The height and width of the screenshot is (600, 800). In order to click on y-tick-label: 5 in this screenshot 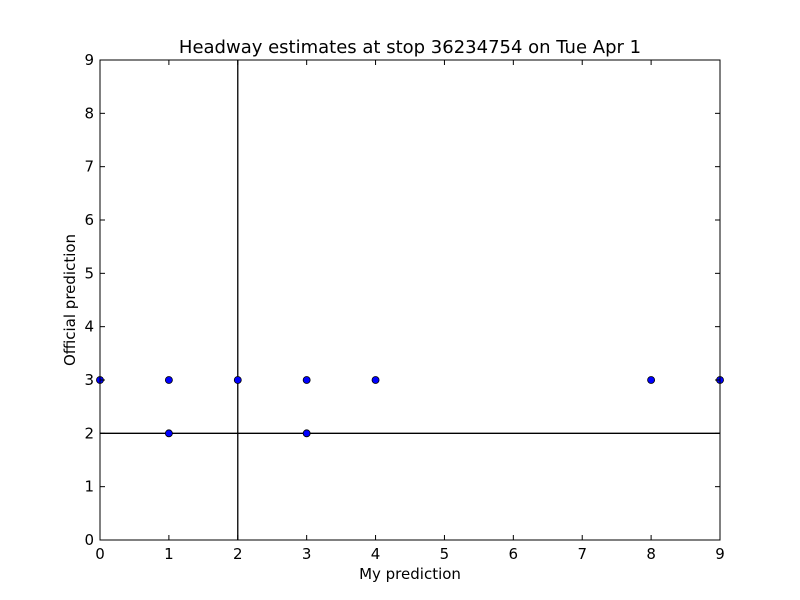, I will do `click(89, 273)`.